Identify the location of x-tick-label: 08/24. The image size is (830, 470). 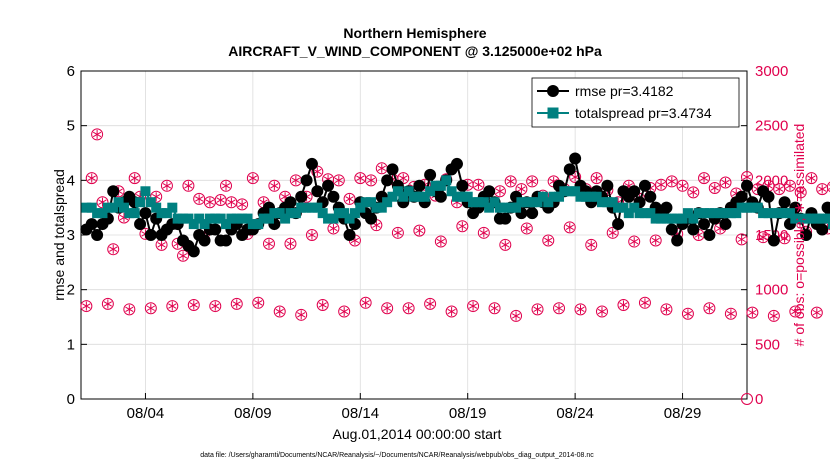
(575, 413).